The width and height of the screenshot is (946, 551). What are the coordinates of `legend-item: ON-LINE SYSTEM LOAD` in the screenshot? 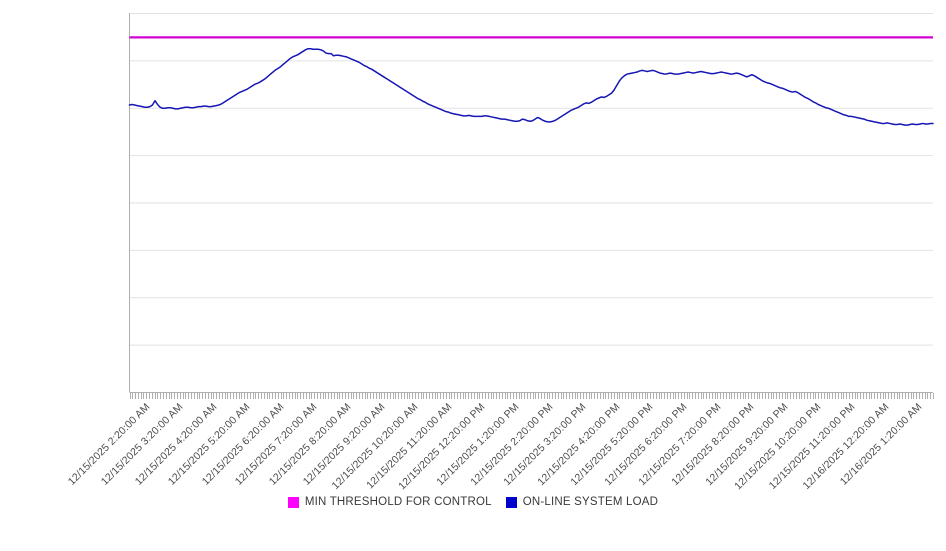 It's located at (582, 502).